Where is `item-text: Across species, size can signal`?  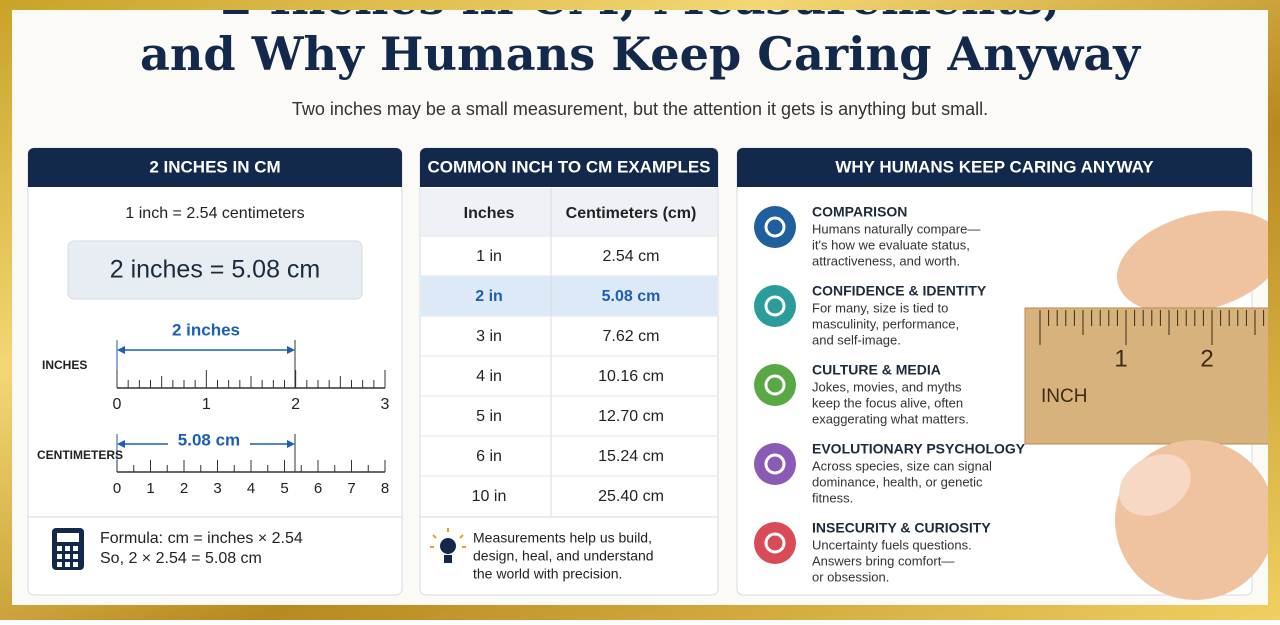
item-text: Across species, size can signal is located at coordinates (902, 465).